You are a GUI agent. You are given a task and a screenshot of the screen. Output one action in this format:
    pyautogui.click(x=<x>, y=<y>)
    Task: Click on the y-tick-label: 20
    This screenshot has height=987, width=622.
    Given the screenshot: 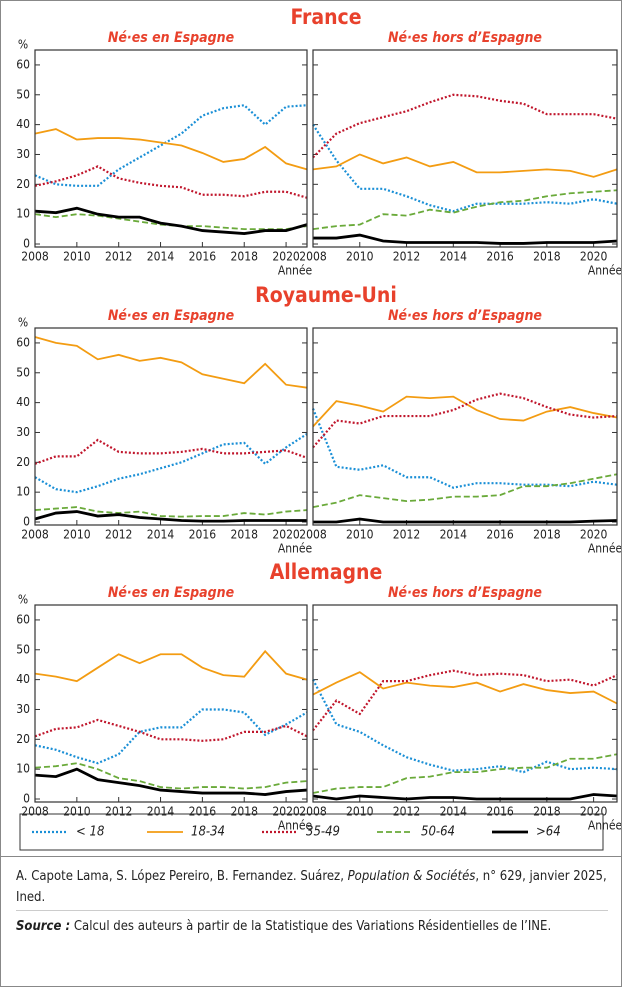 What is the action you would take?
    pyautogui.click(x=23, y=184)
    